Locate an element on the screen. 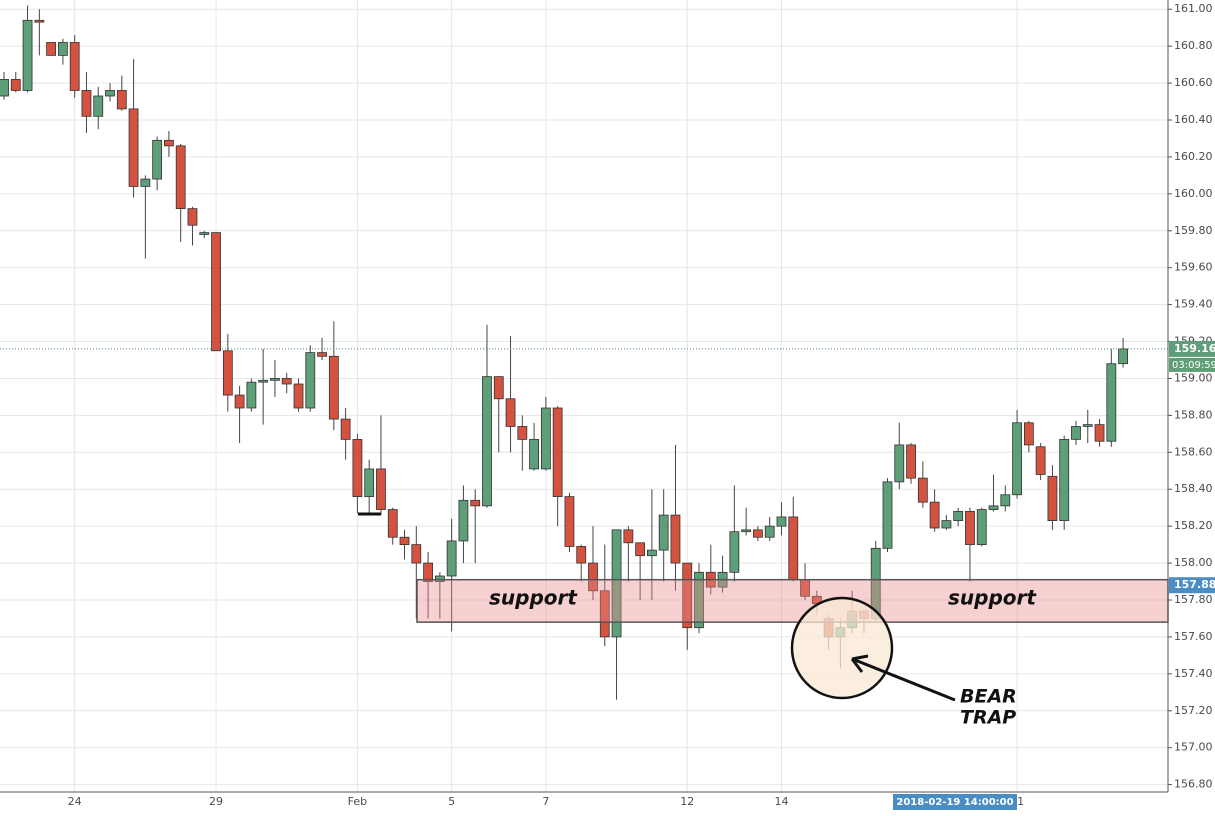 This screenshot has height=816, width=1215. last-price-label: 159.16 is located at coordinates (1194, 348).